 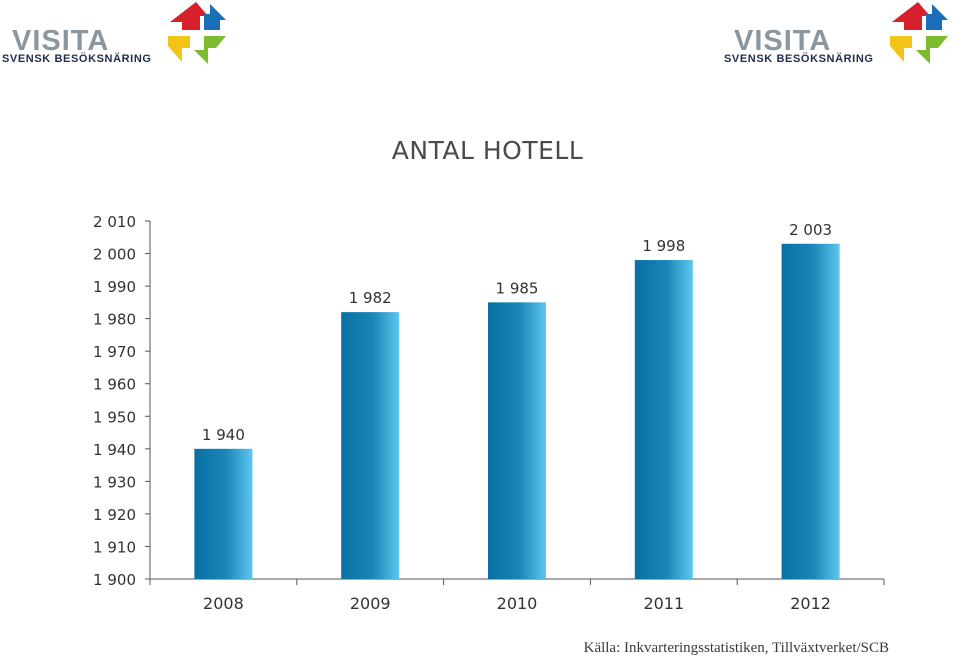 I want to click on y-tick-label: 1 980, so click(x=114, y=320).